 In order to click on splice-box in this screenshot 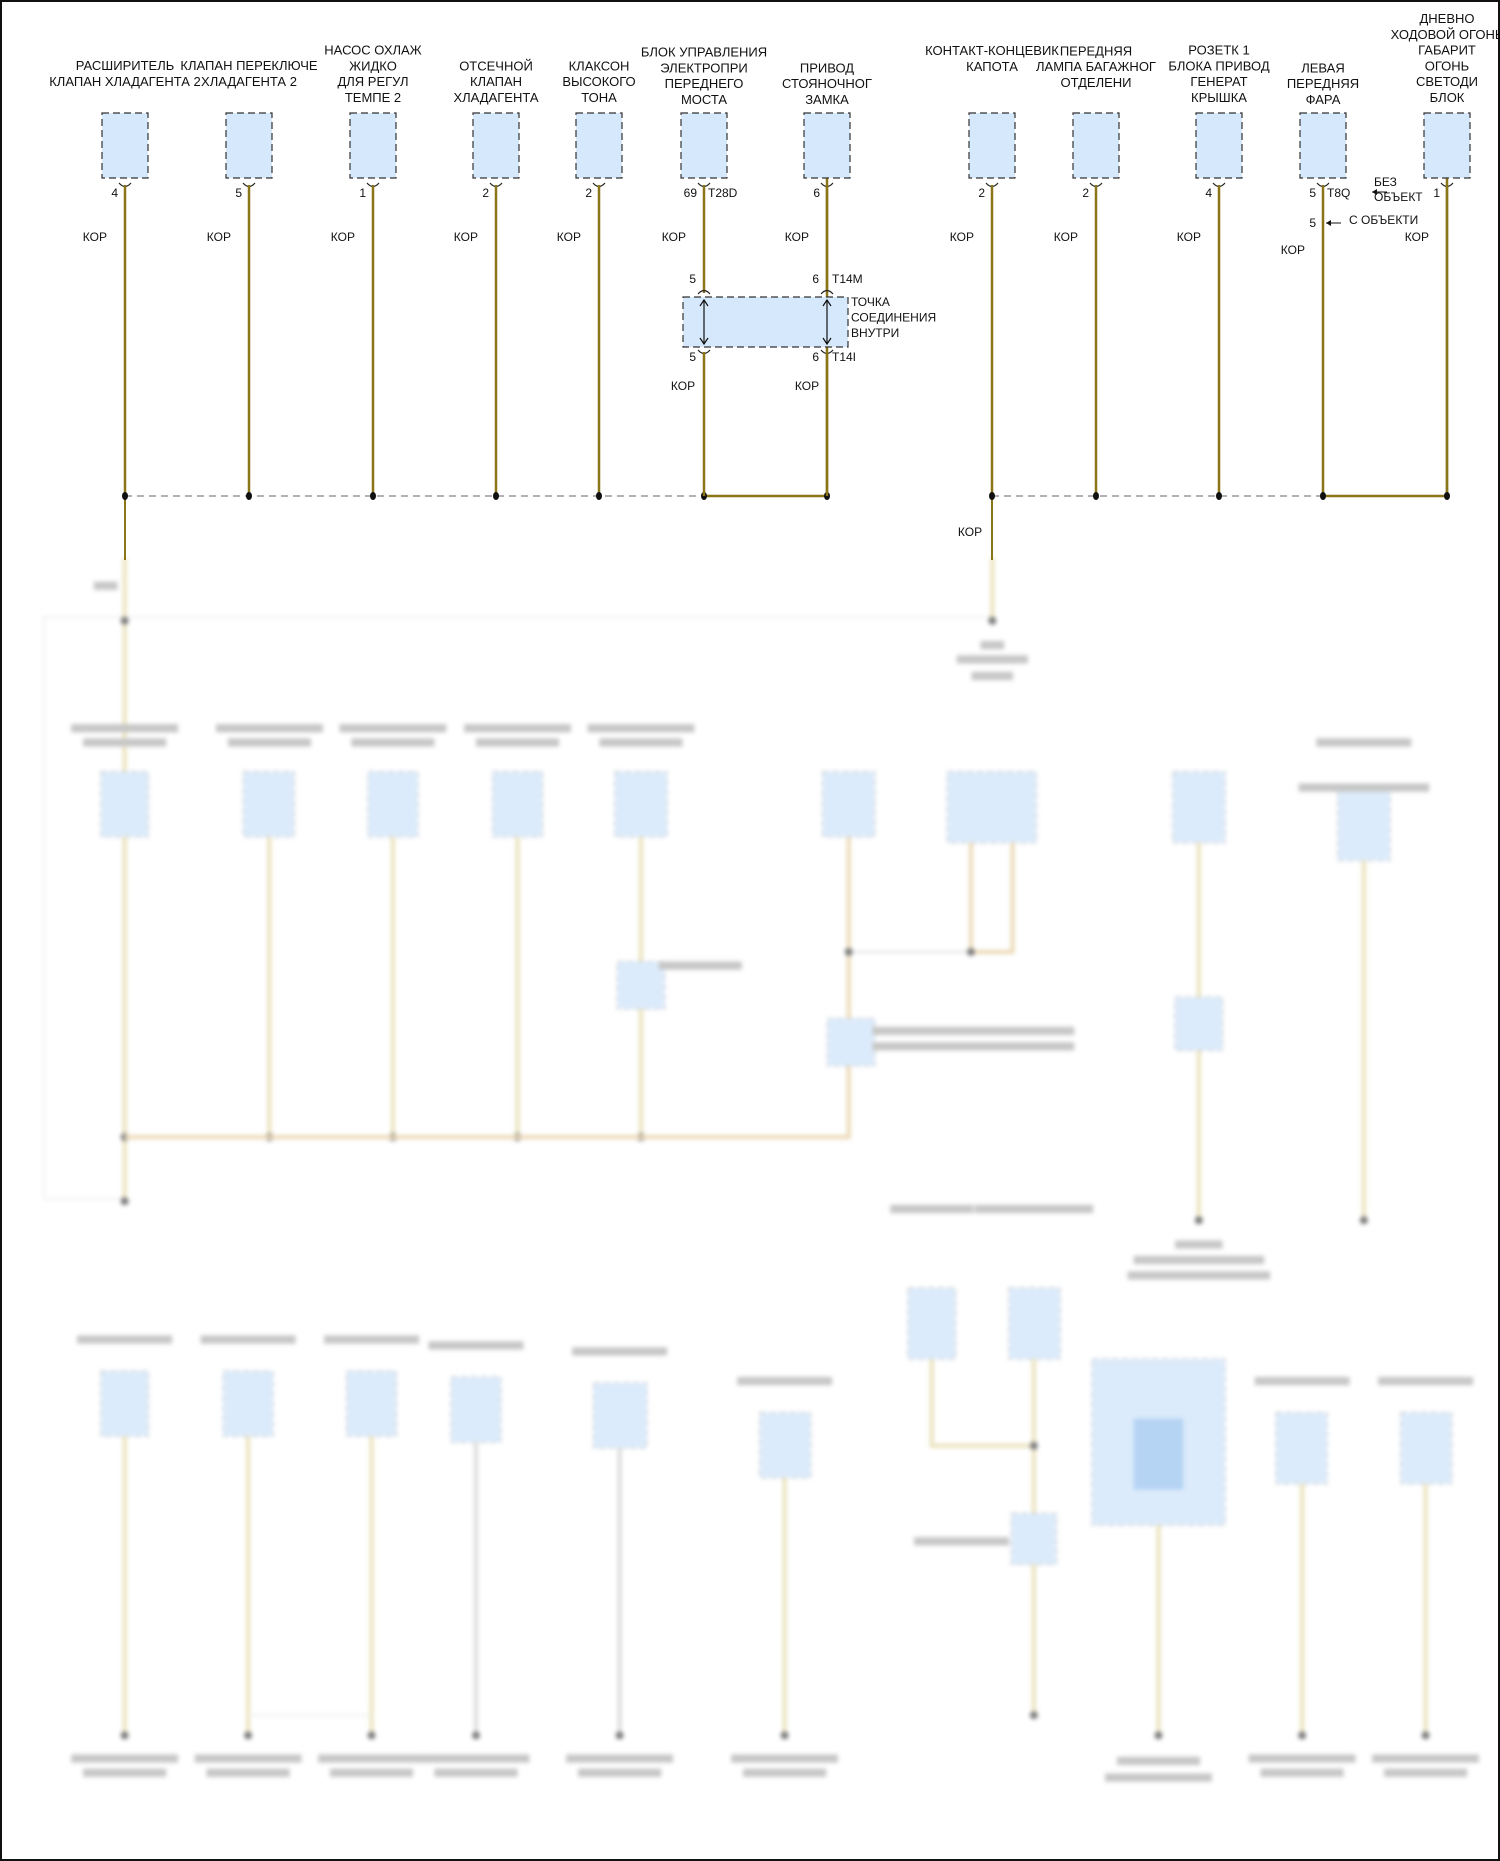, I will do `click(765, 322)`.